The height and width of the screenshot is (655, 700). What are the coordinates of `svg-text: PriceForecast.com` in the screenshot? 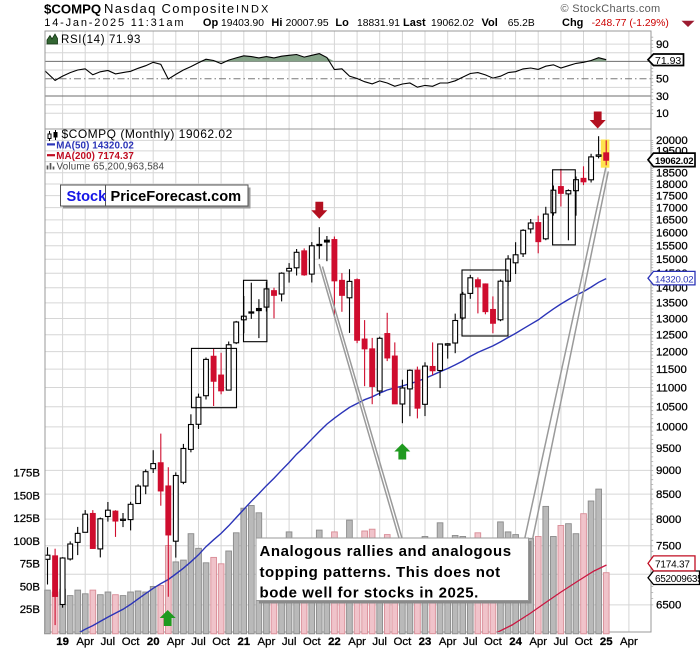 It's located at (176, 197).